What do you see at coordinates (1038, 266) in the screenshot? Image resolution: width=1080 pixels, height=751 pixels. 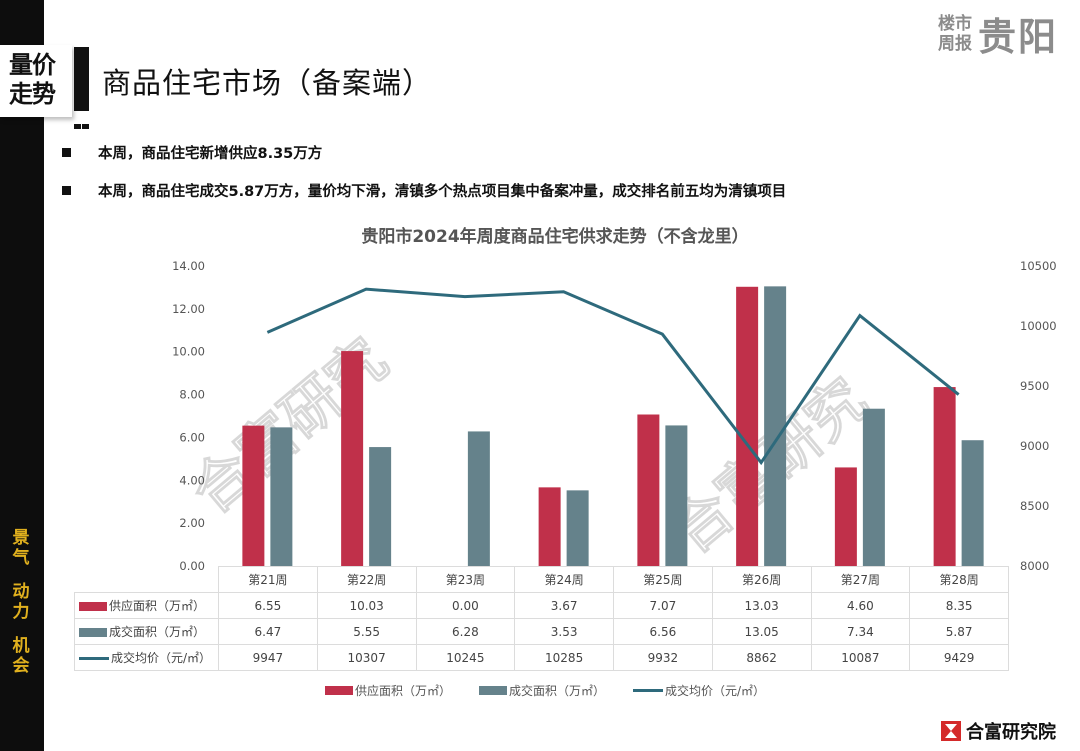 I see `svg-text: 10500` at bounding box center [1038, 266].